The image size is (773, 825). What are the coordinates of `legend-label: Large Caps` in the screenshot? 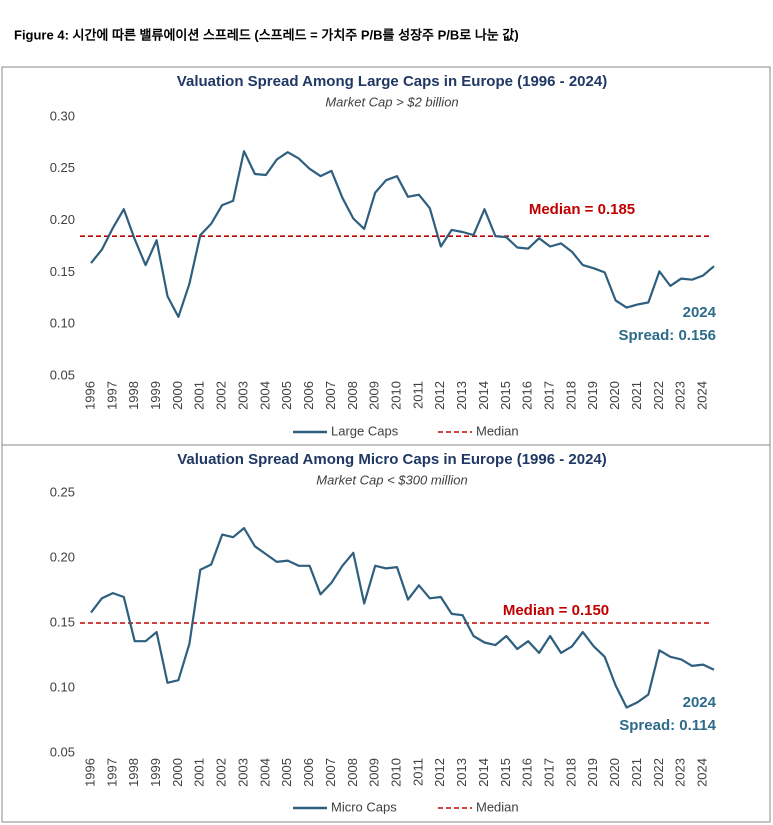 It's located at (365, 430).